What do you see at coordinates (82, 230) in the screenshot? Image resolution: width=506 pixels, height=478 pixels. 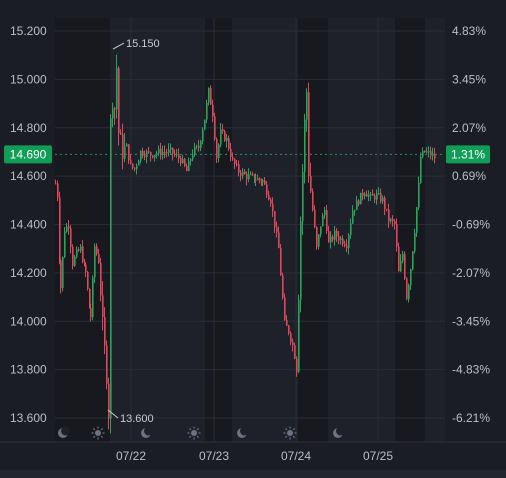 I see `session-band` at bounding box center [82, 230].